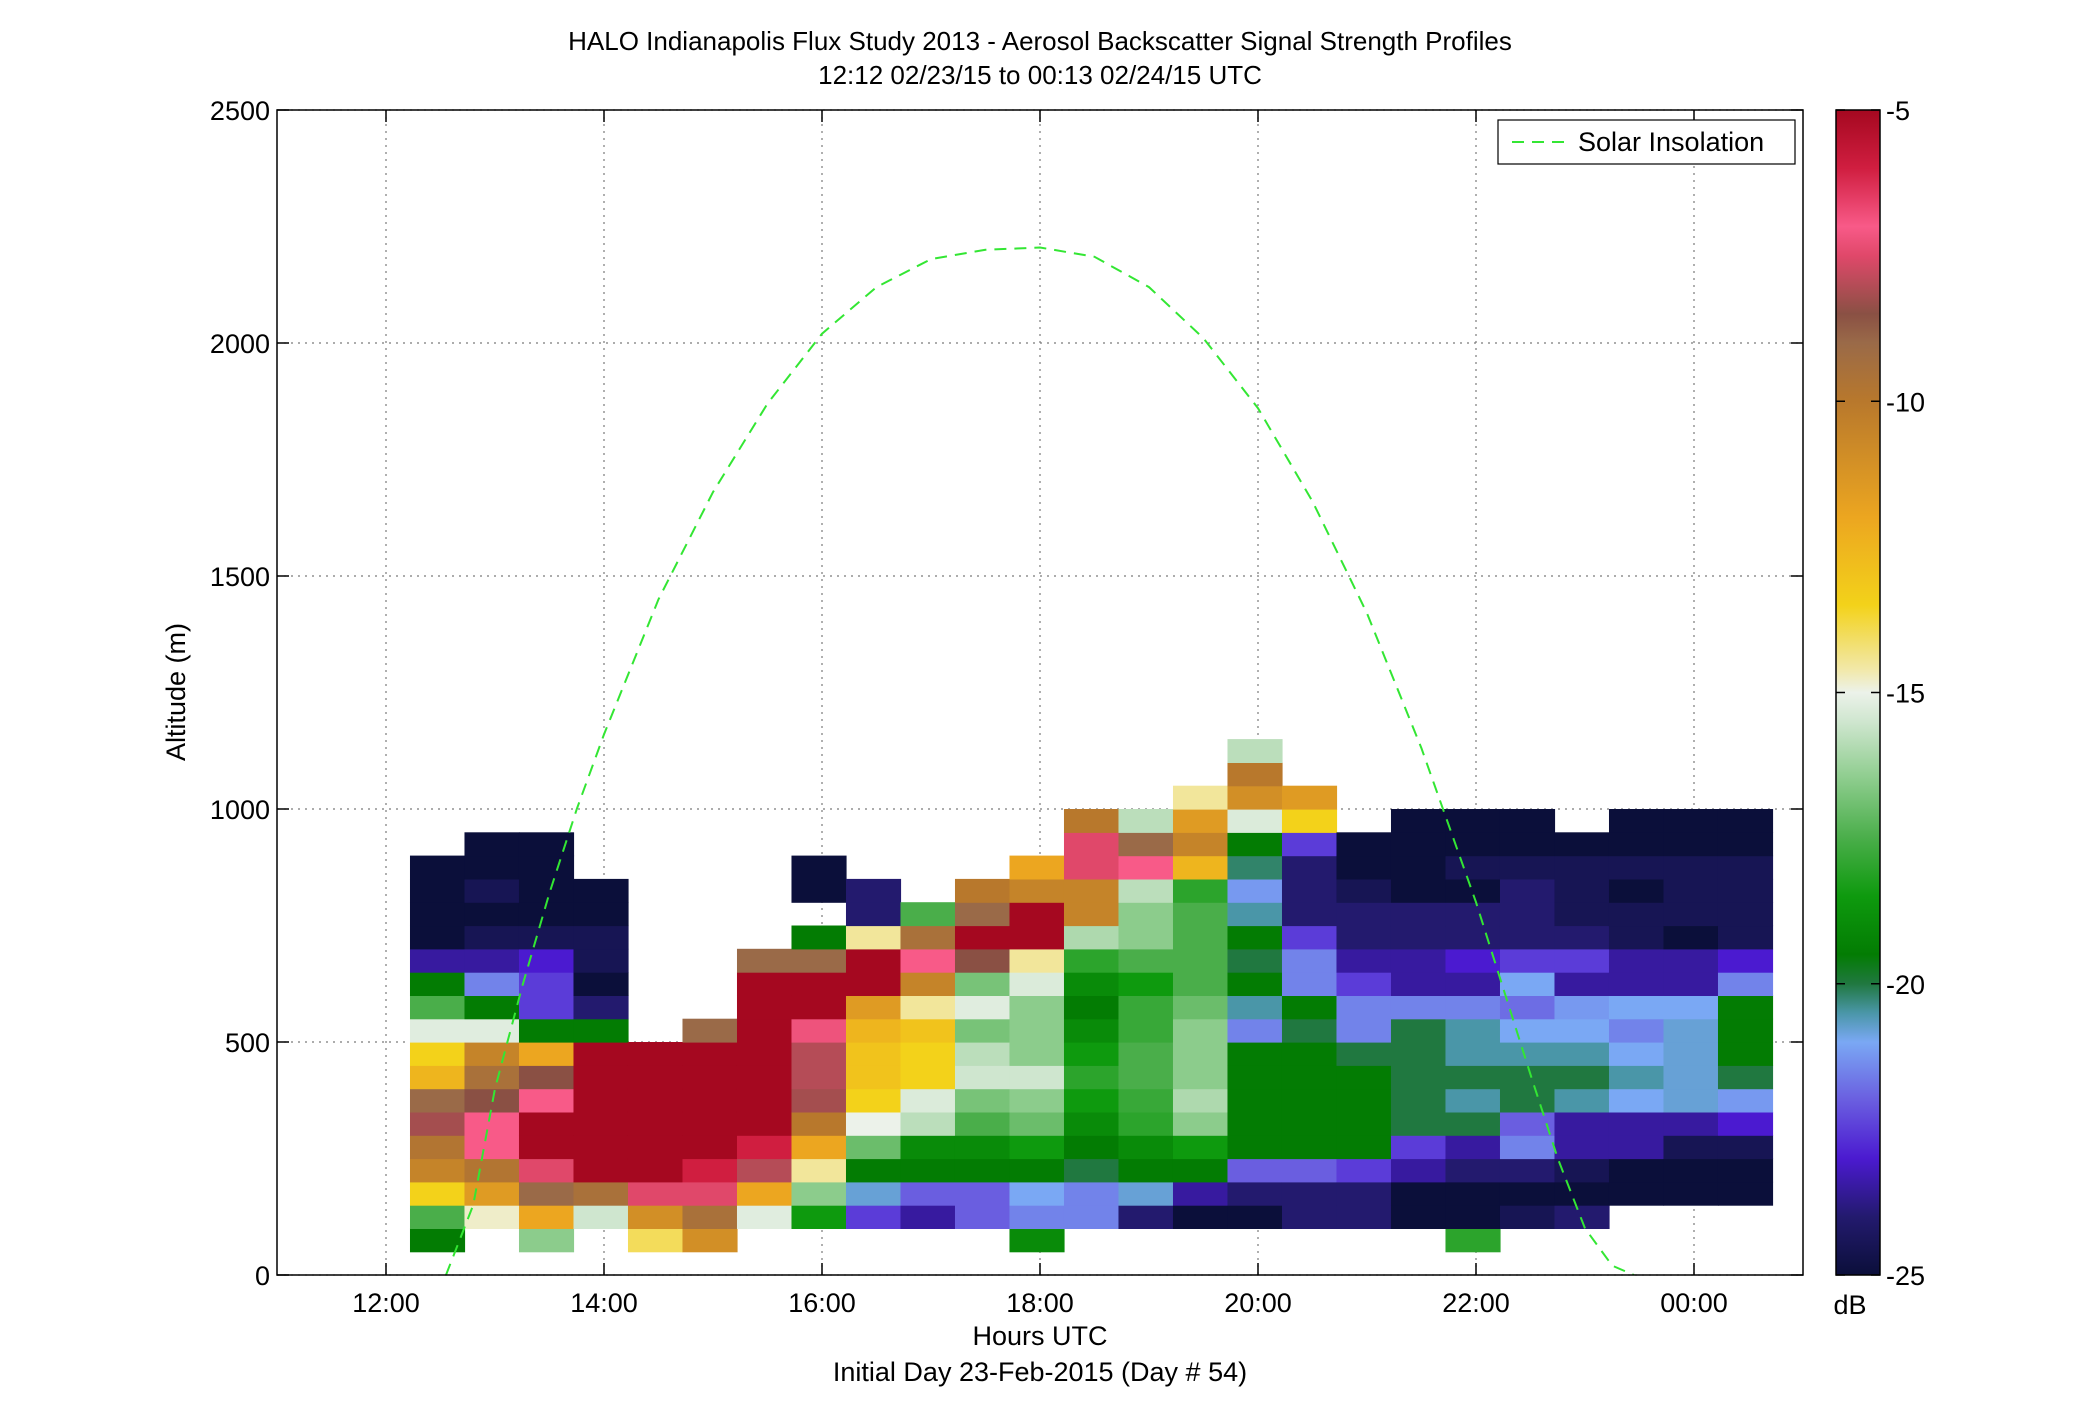  Describe the element at coordinates (604, 1303) in the screenshot. I see `x-tick-label: 14:00` at that location.